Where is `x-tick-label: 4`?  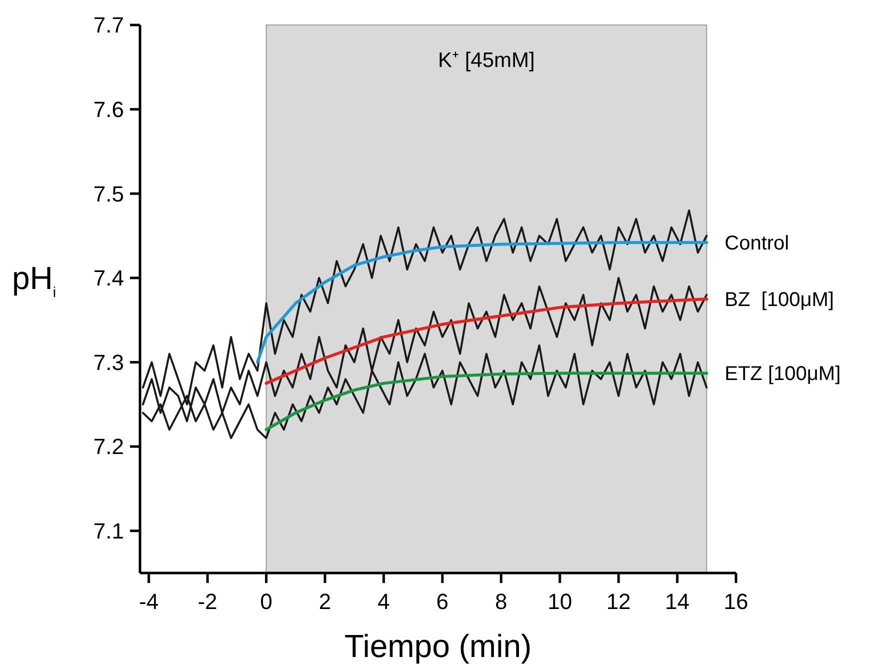
x-tick-label: 4 is located at coordinates (384, 601).